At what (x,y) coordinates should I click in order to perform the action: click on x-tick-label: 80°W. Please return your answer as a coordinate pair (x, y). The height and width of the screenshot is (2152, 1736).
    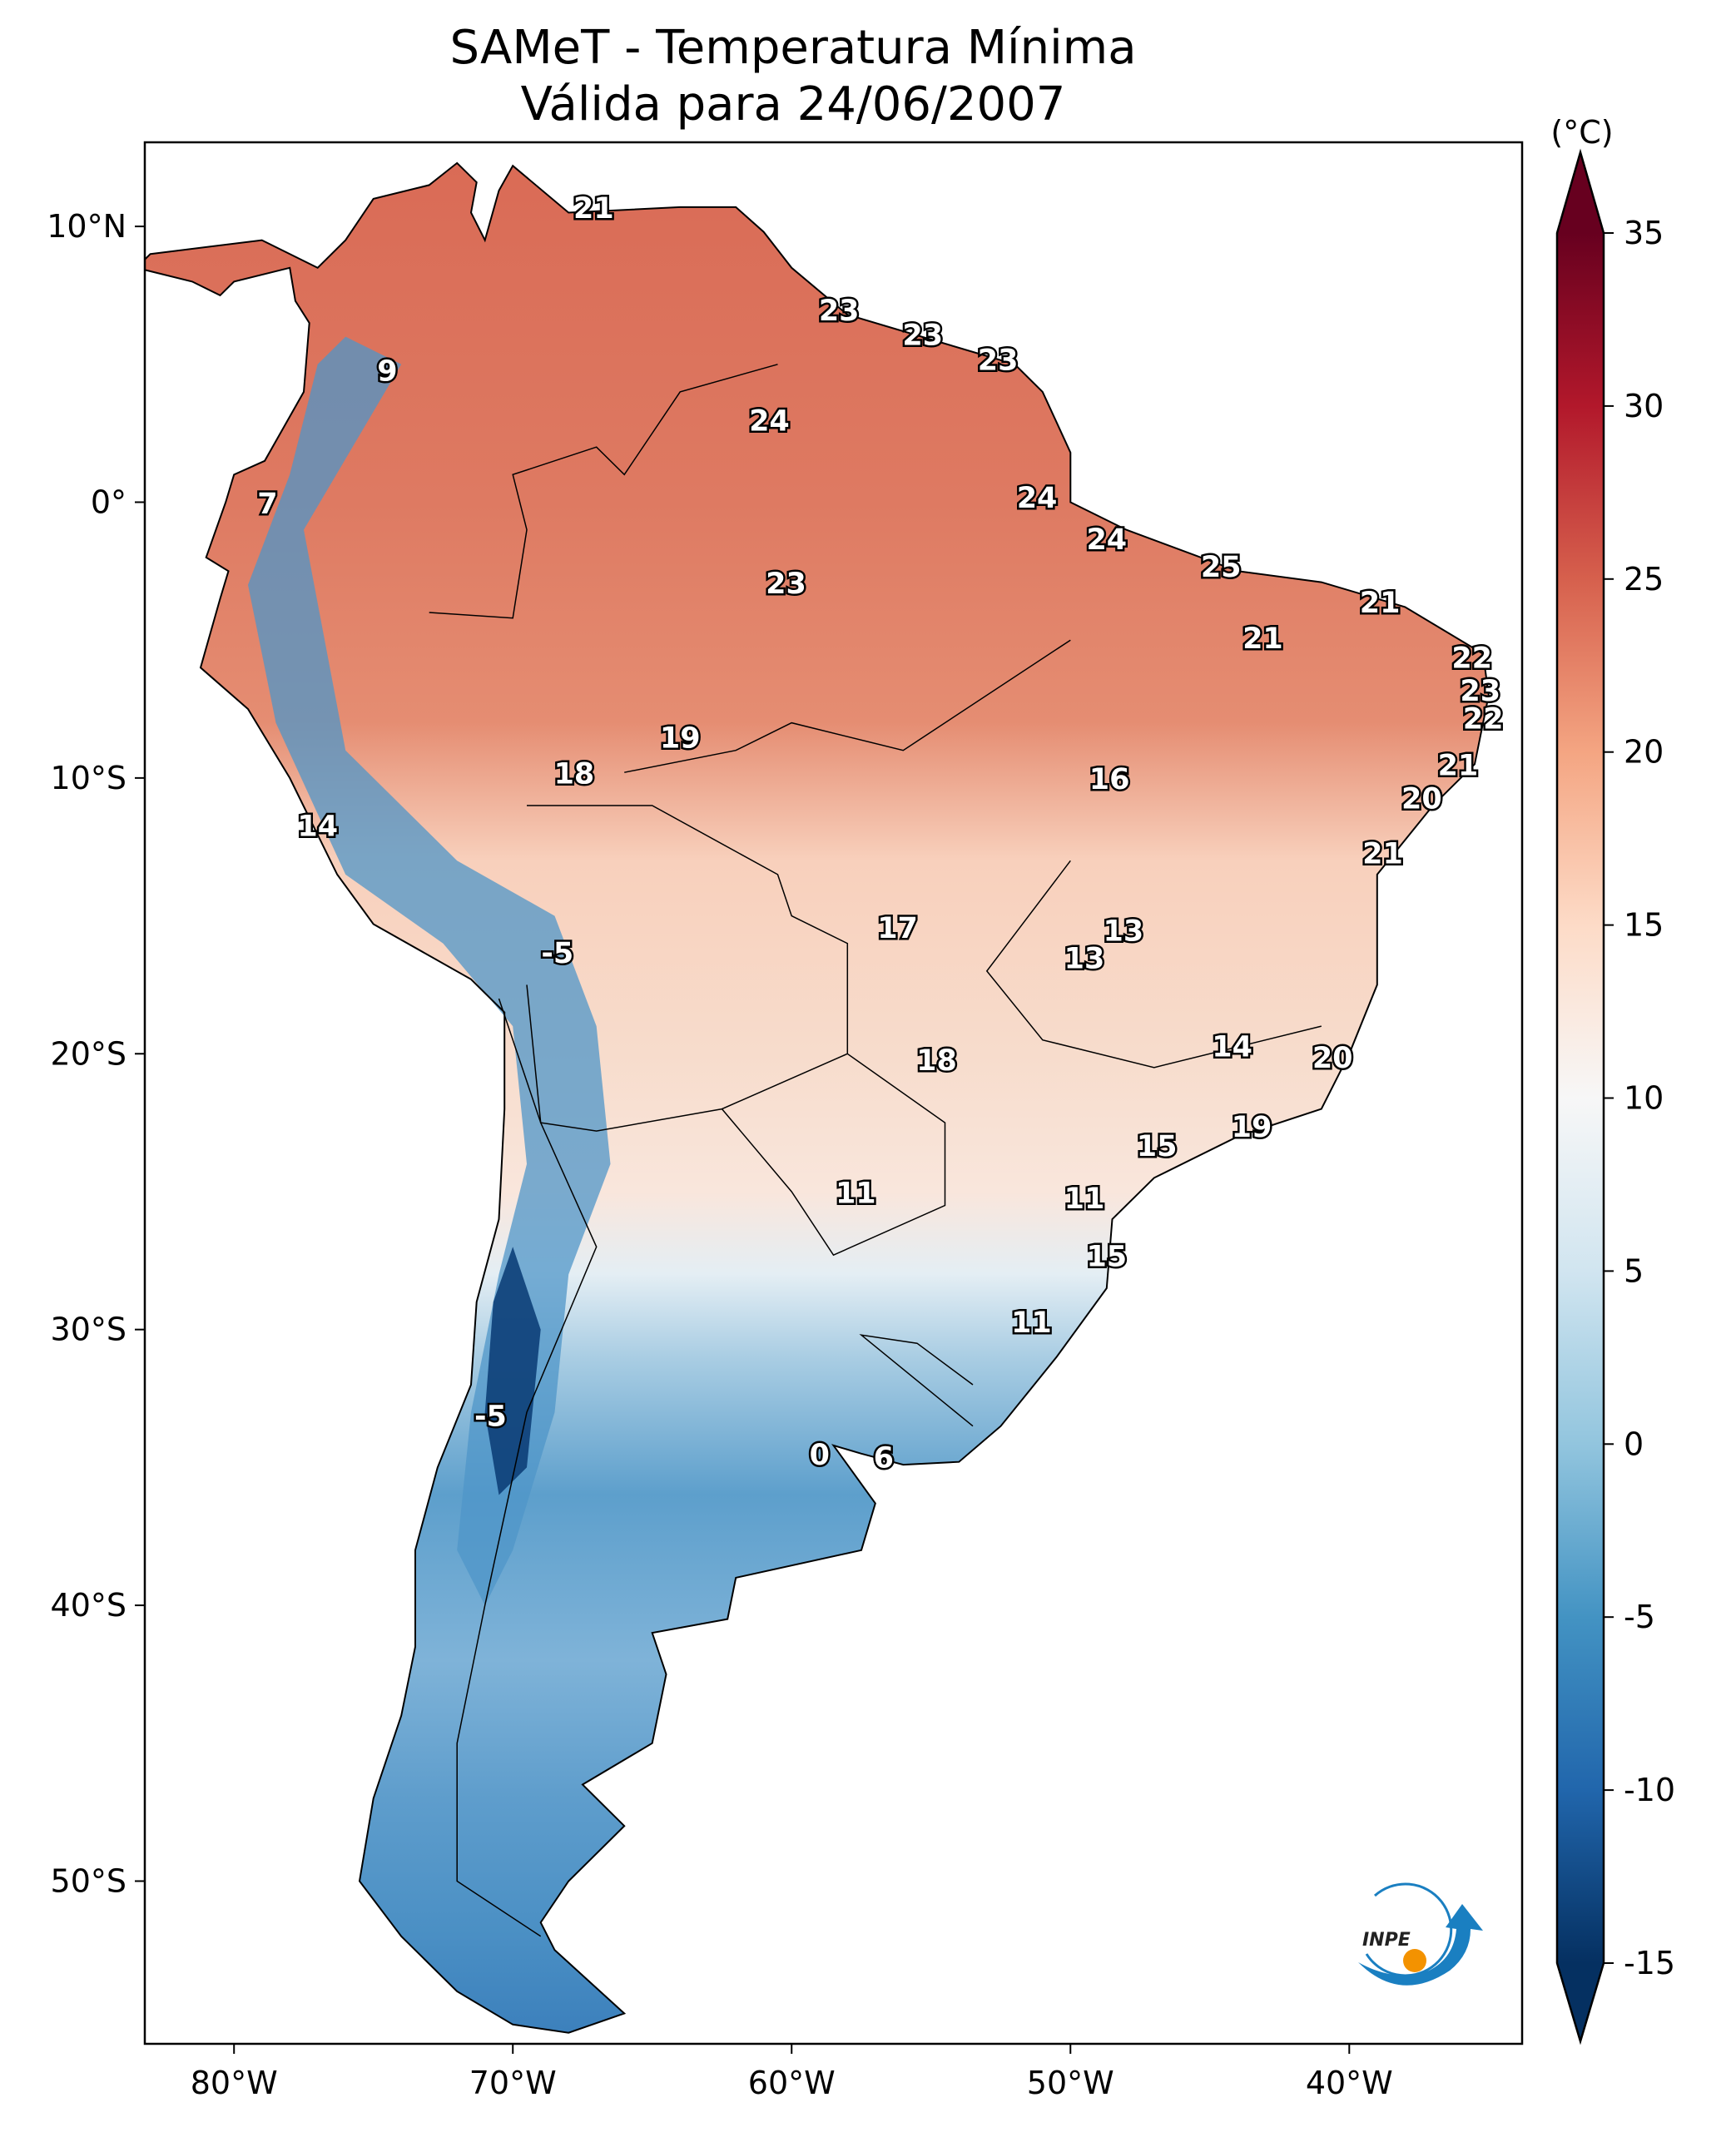
    Looking at the image, I should click on (235, 2083).